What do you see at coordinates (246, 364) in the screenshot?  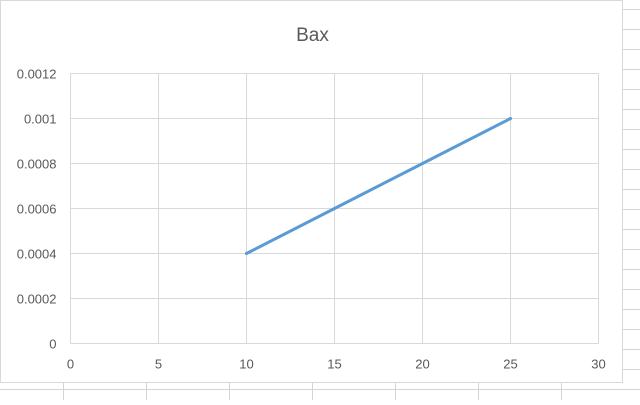 I see `x-tick-label: 10` at bounding box center [246, 364].